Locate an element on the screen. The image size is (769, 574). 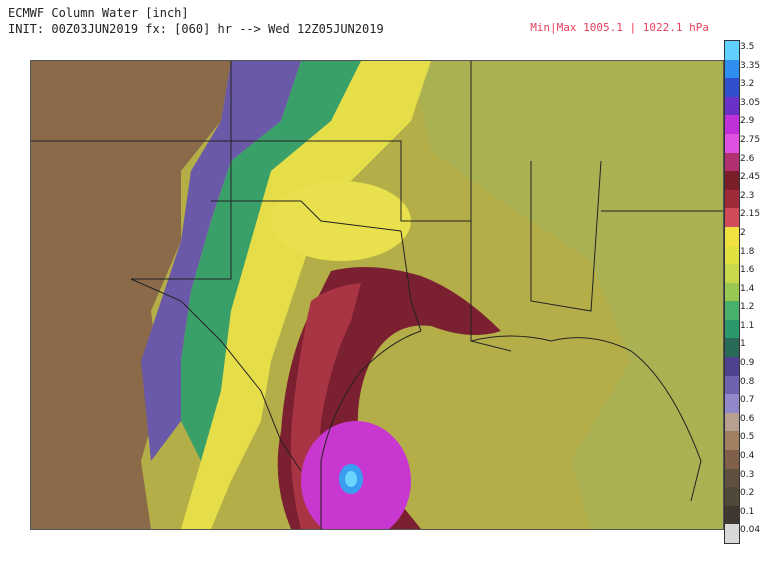
coastline-gulf is located at coordinates (586, 418).